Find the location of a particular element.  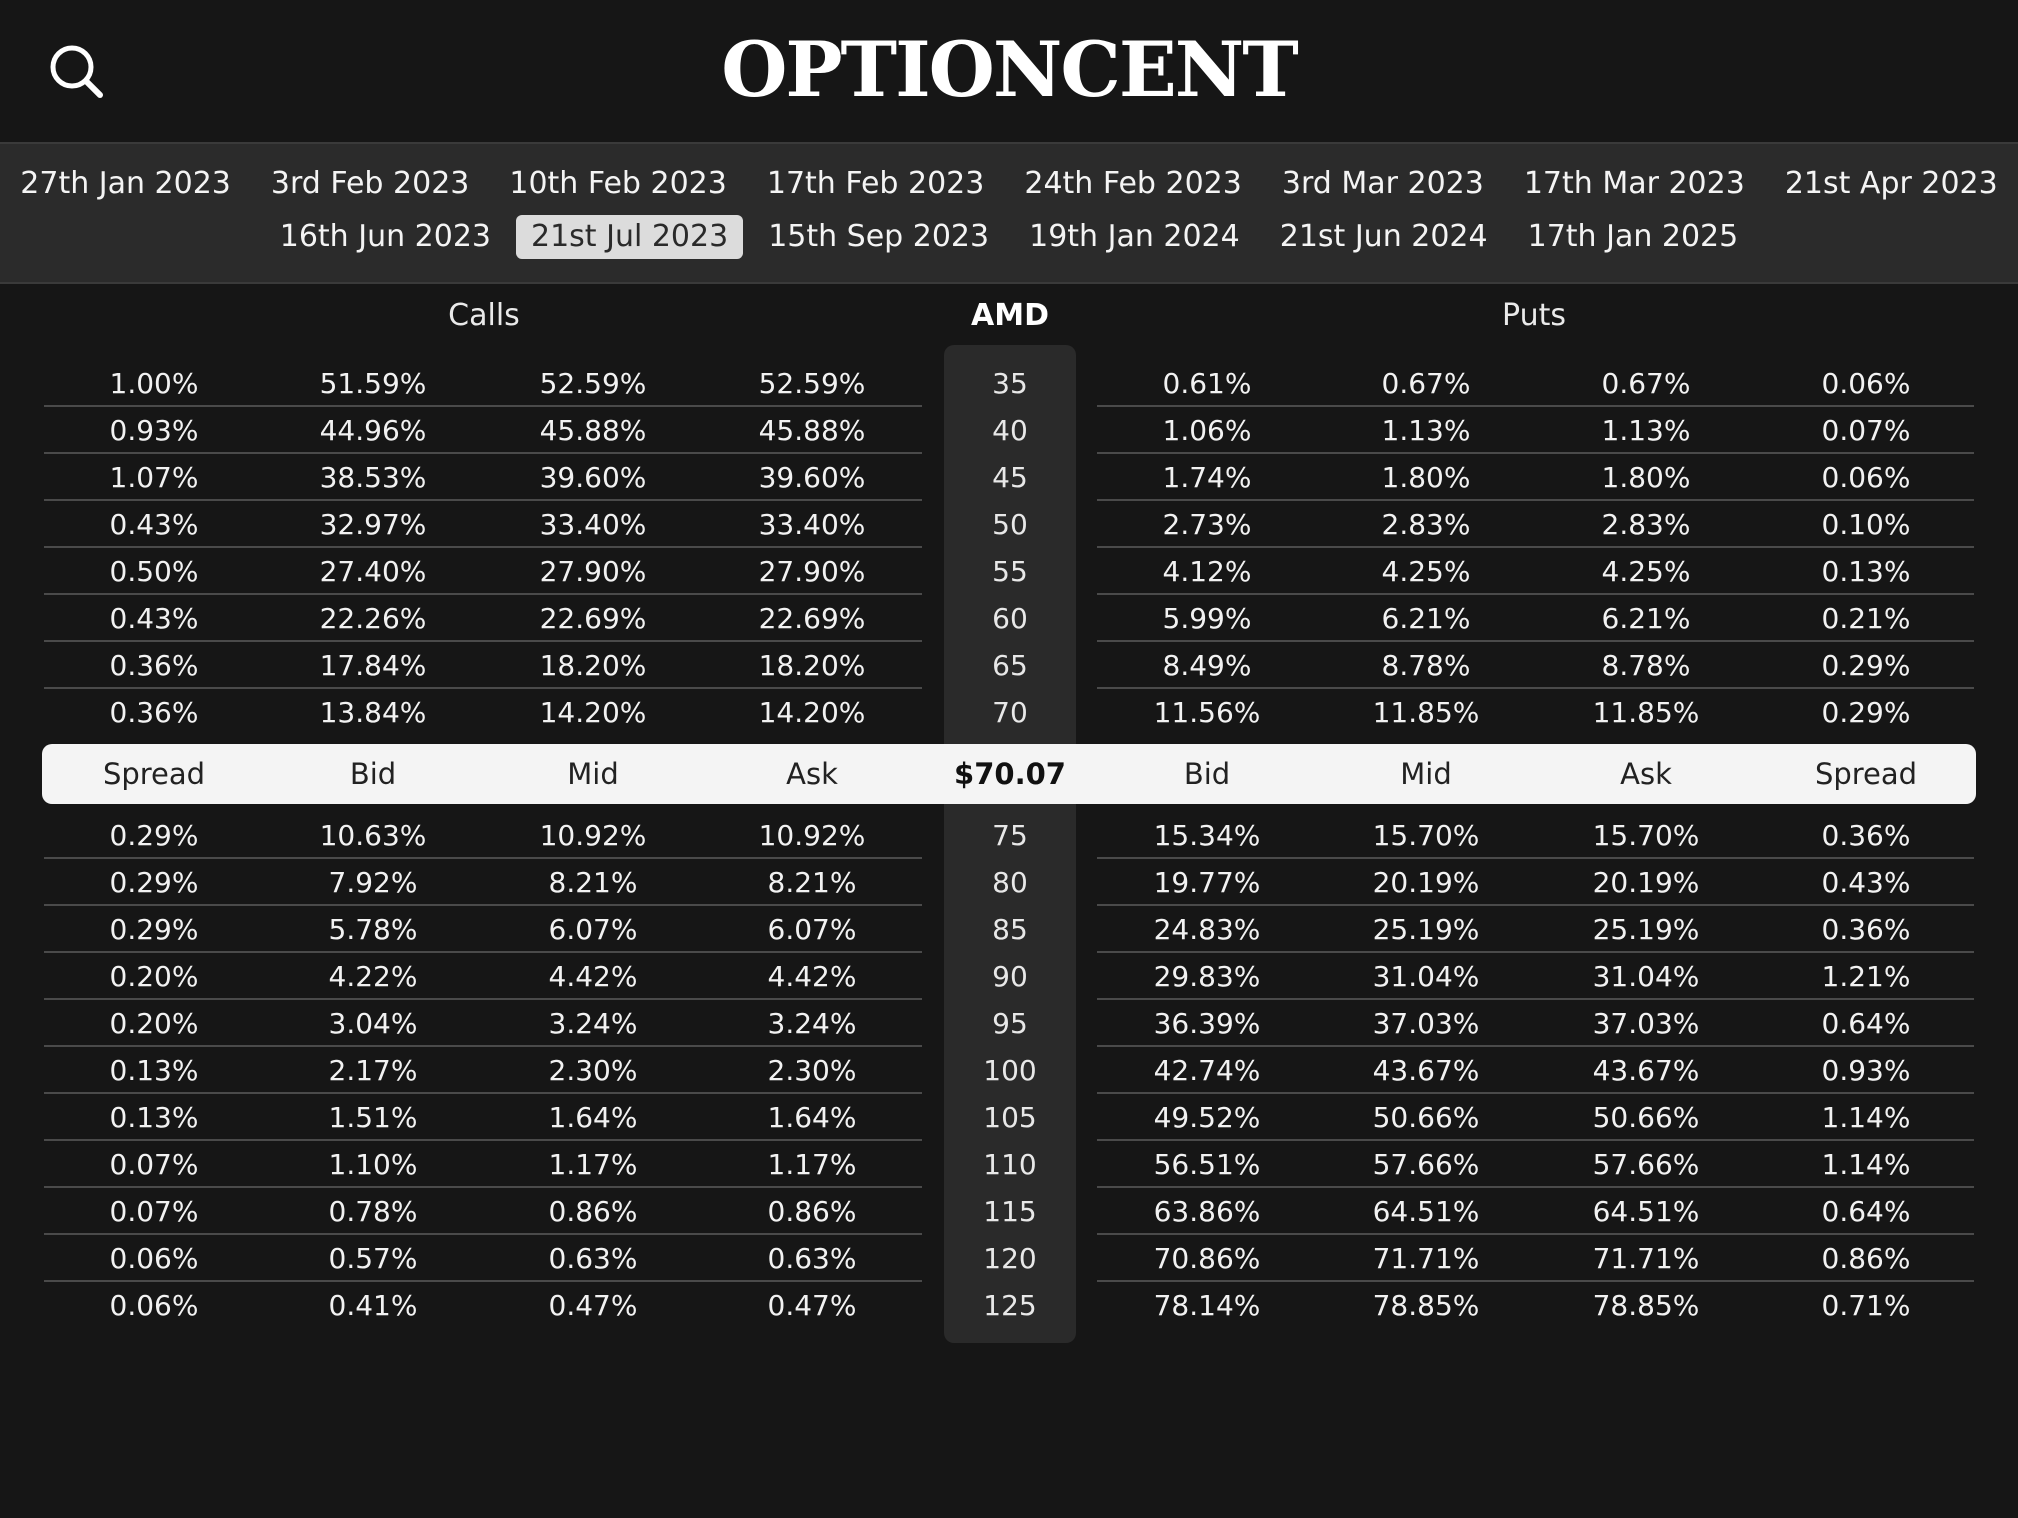

expiry-date-tab: 21st Jun 2024 is located at coordinates (1383, 236).